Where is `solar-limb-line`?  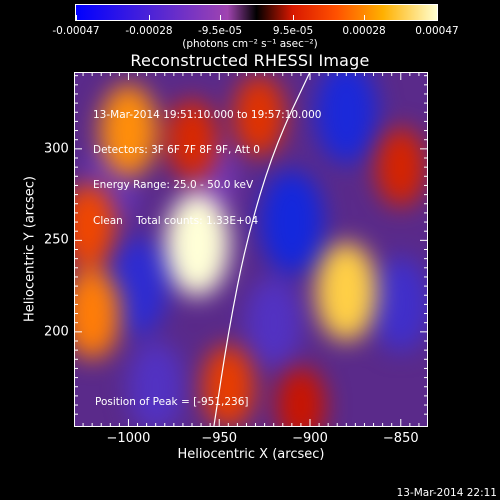
solar-limb-line is located at coordinates (262, 249).